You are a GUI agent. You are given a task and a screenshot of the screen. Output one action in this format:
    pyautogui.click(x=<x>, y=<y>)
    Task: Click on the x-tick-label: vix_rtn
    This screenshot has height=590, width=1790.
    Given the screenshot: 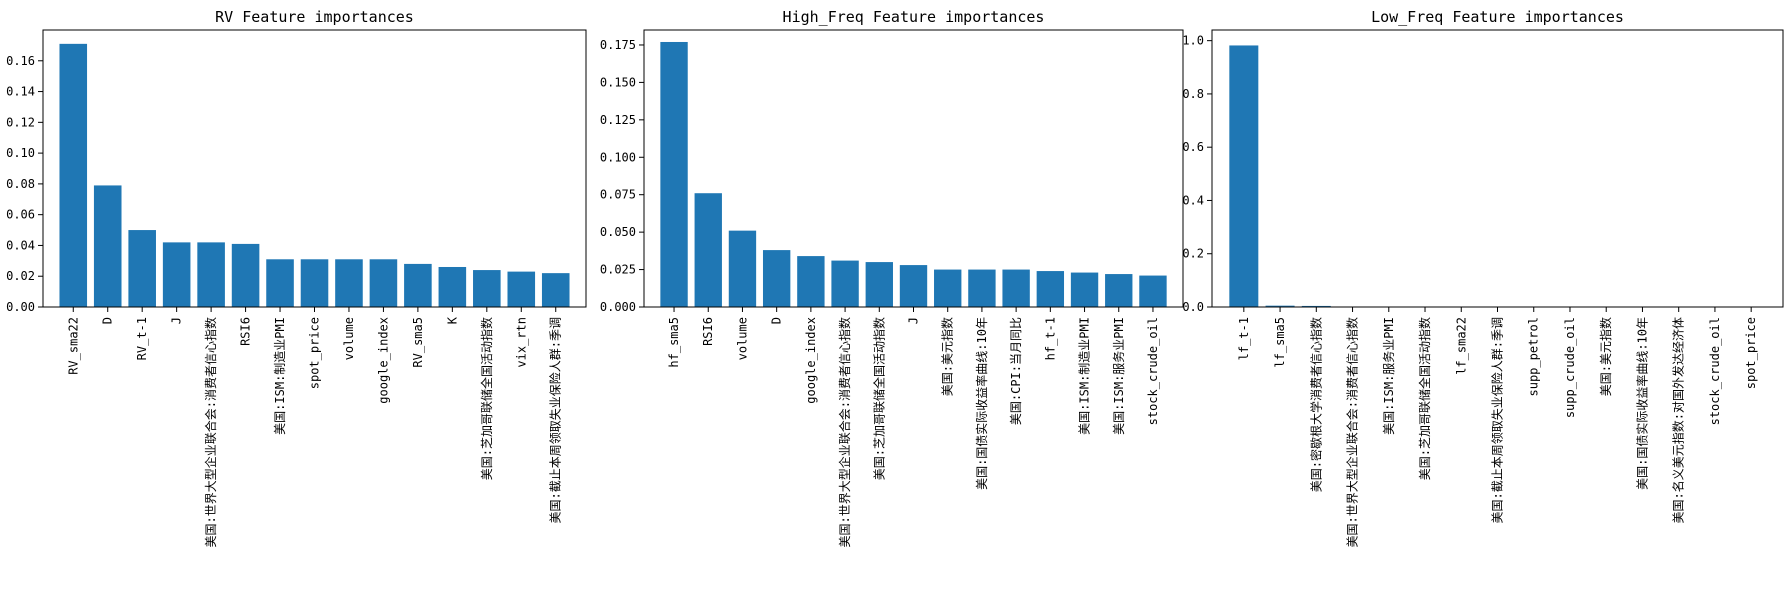 What is the action you would take?
    pyautogui.click(x=521, y=342)
    